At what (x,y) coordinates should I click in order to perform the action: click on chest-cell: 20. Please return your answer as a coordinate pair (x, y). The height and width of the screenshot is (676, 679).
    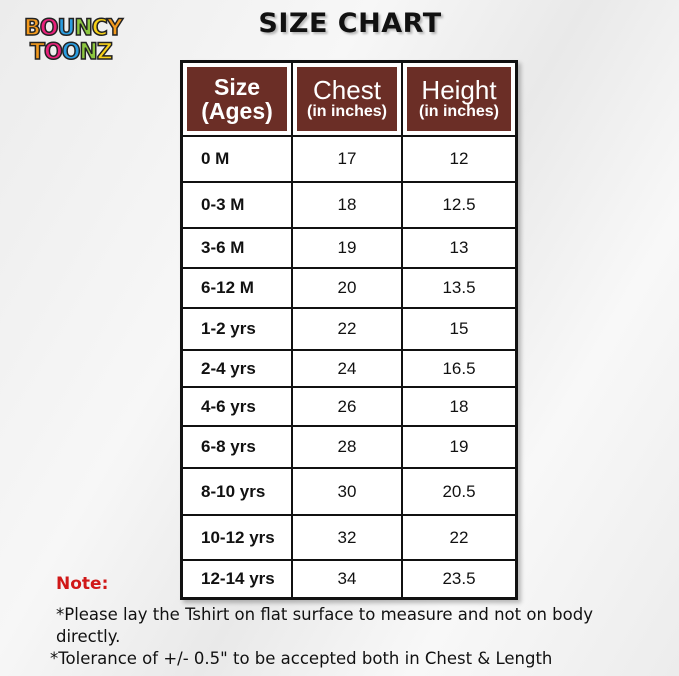
    Looking at the image, I should click on (348, 288).